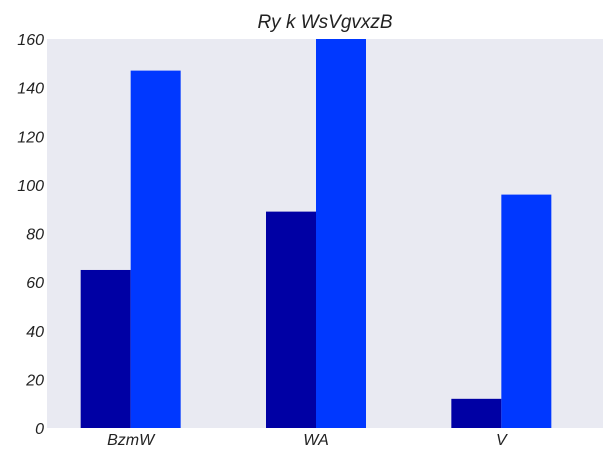 This screenshot has width=616, height=467. I want to click on y-tick-label: 20, so click(34, 380).